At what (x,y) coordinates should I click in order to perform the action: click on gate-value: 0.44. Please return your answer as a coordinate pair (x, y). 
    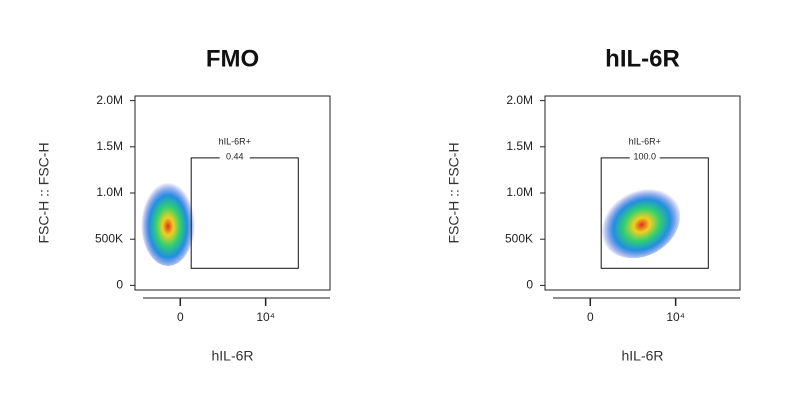
    Looking at the image, I should click on (235, 156).